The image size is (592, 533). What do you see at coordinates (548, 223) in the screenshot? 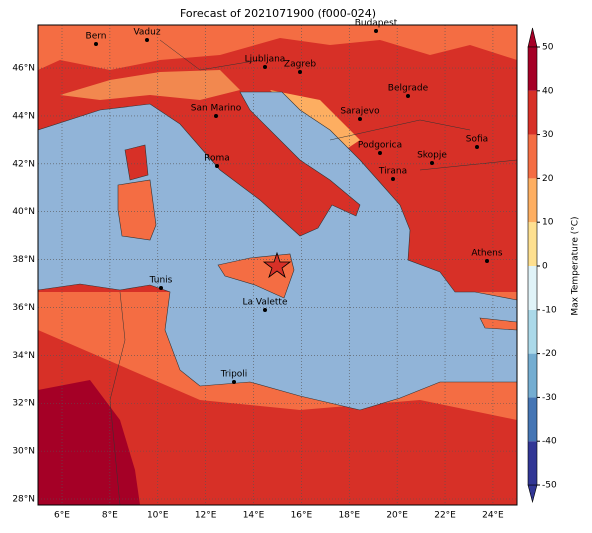
I see `colorbar-tick-label: 10` at bounding box center [548, 223].